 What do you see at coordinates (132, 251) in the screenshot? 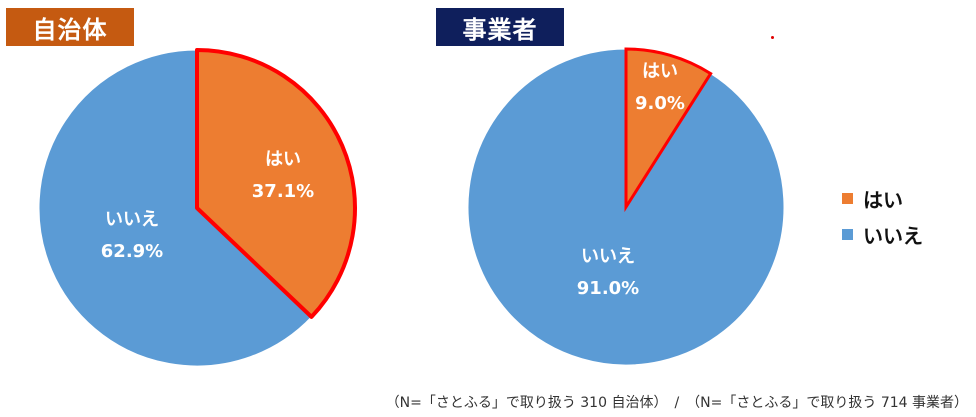
I see `pie-0-value-no: 62.9%` at bounding box center [132, 251].